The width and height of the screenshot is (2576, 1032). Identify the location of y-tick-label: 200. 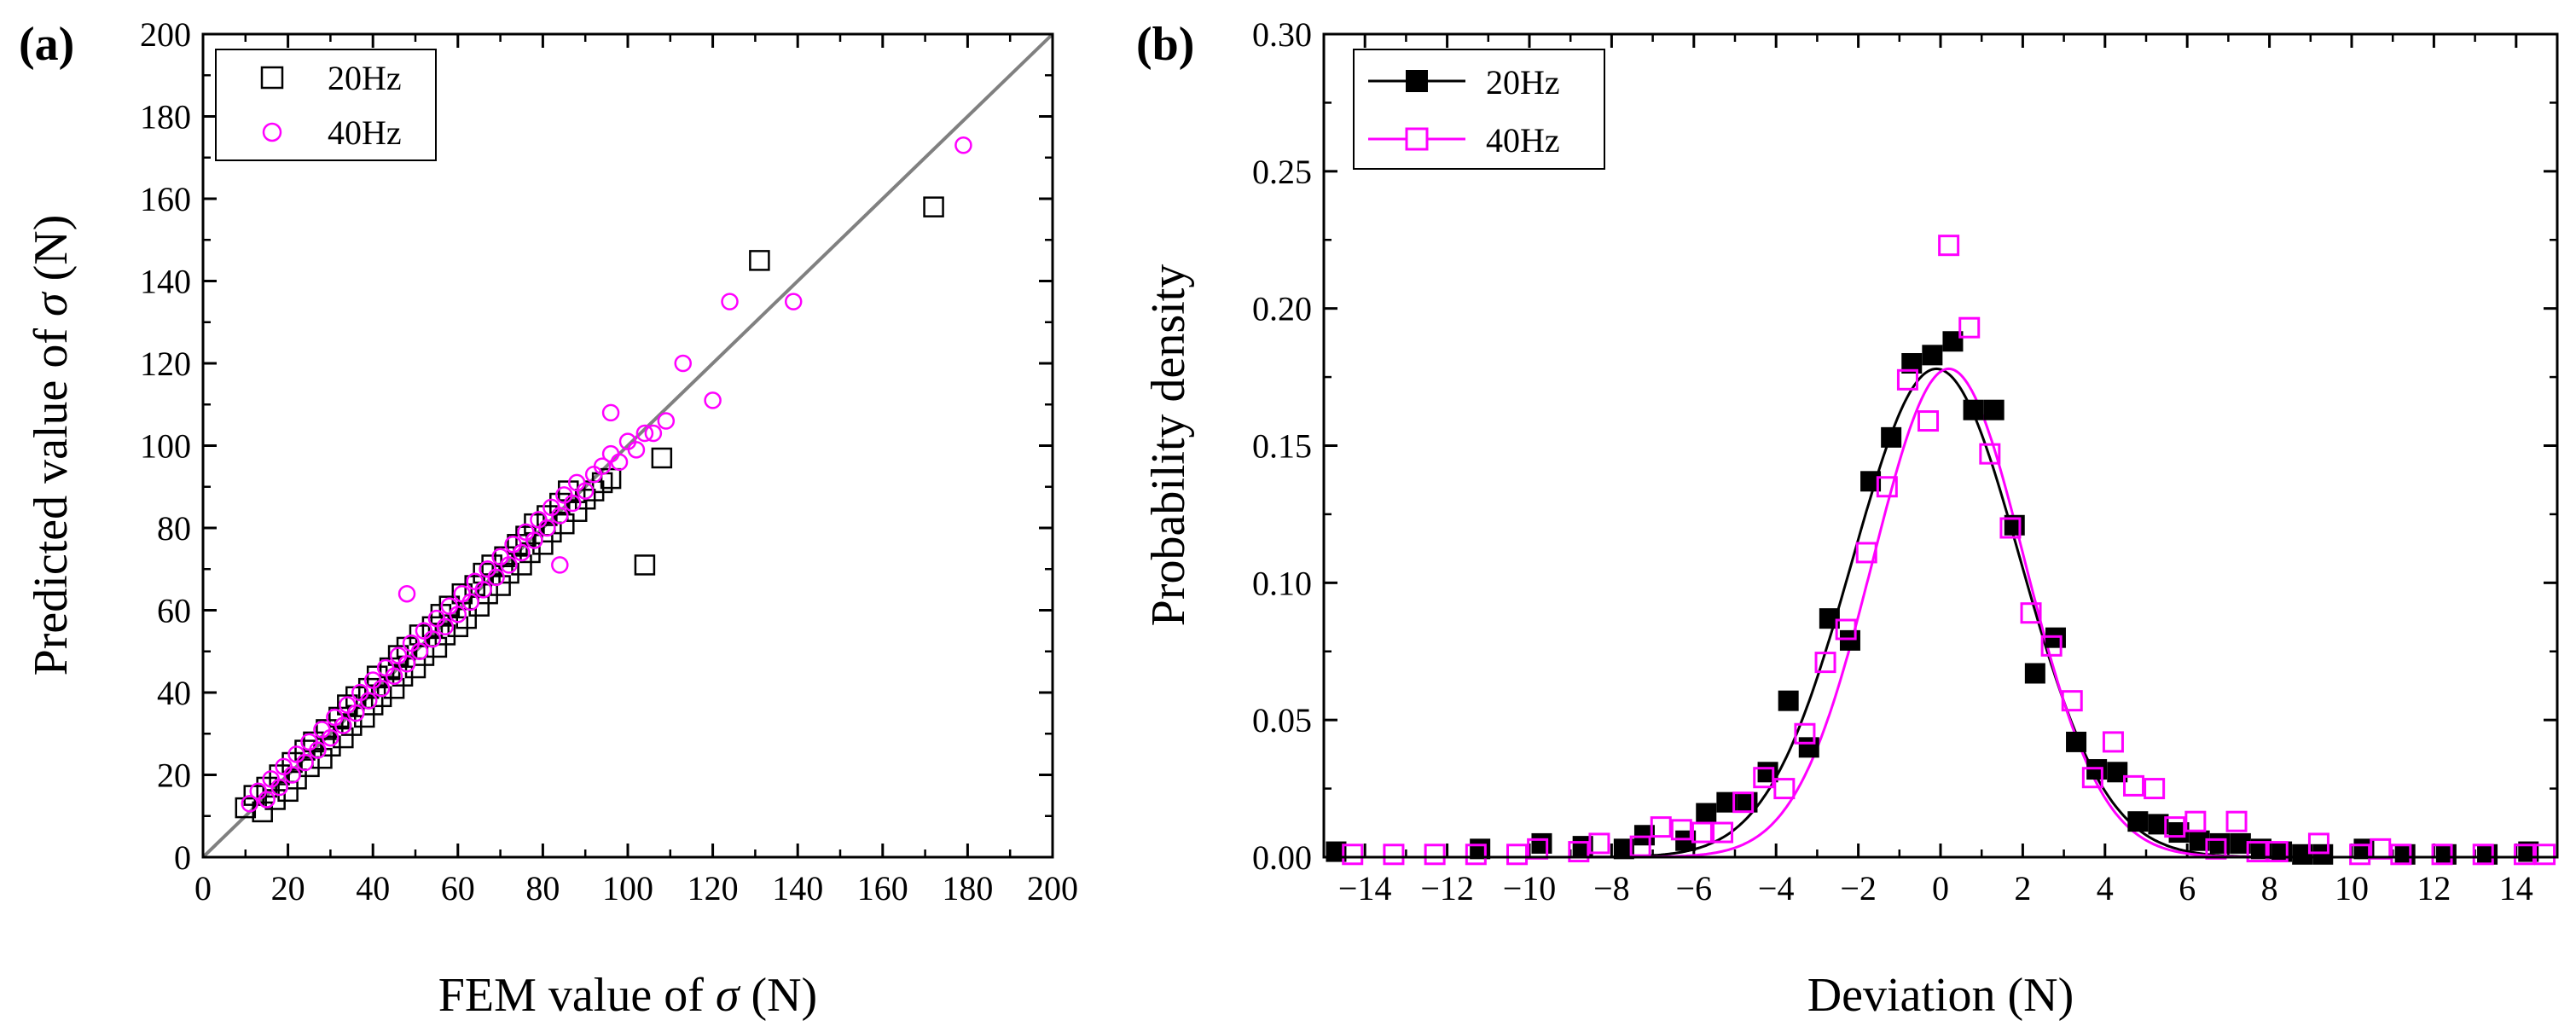
(165, 35).